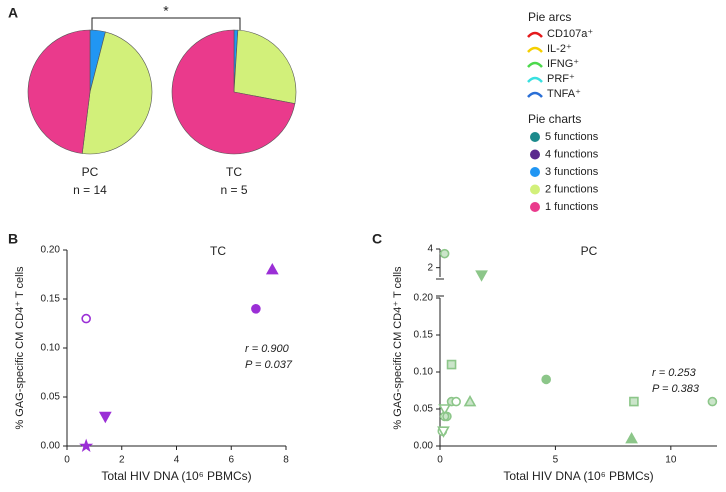  I want to click on chart-title: PC, so click(589, 251).